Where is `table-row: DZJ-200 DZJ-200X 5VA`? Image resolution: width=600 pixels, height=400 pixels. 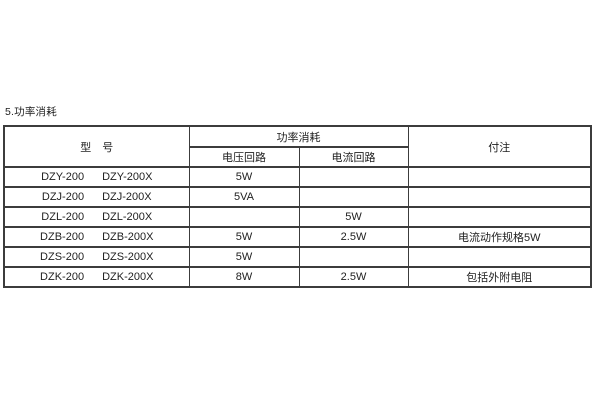
table-row: DZJ-200 DZJ-200X 5VA is located at coordinates (297, 197).